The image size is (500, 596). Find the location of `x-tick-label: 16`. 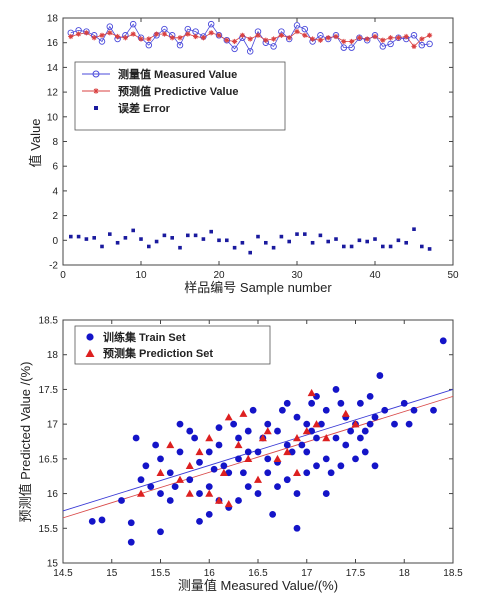

x-tick-label: 16 is located at coordinates (210, 573).